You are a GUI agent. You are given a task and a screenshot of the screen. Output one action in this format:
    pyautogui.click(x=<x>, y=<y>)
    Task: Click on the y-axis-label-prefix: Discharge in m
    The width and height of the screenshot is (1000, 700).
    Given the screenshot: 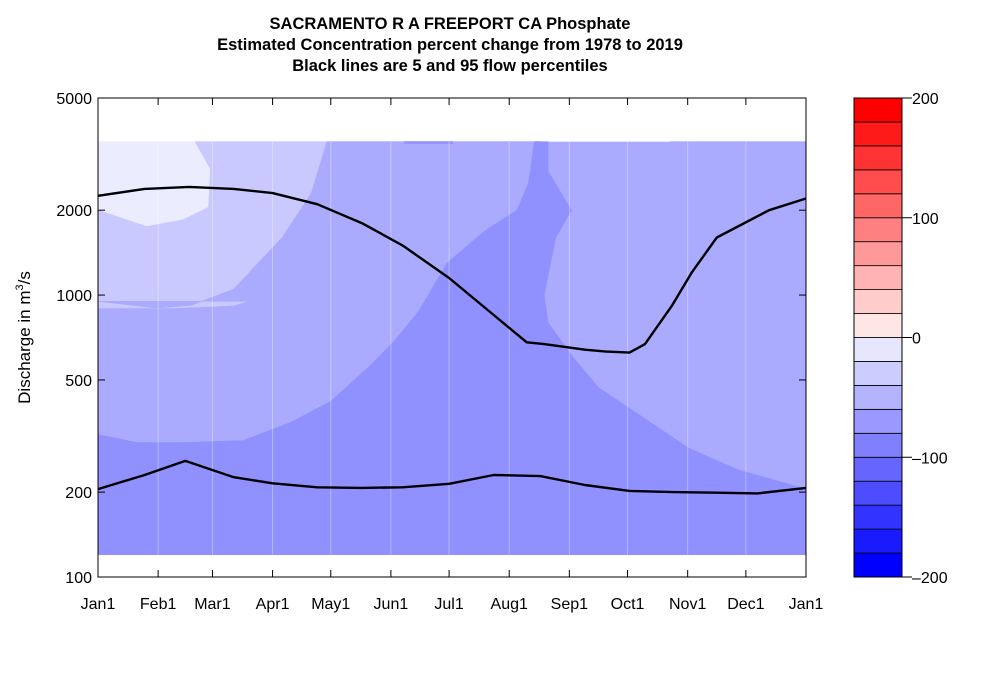 What is the action you would take?
    pyautogui.click(x=24, y=346)
    